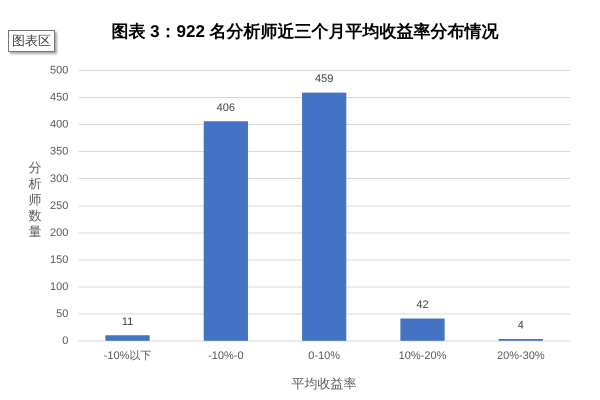 The height and width of the screenshot is (400, 600). Describe the element at coordinates (520, 356) in the screenshot. I see `x-tick-label: 20%-30%` at that location.